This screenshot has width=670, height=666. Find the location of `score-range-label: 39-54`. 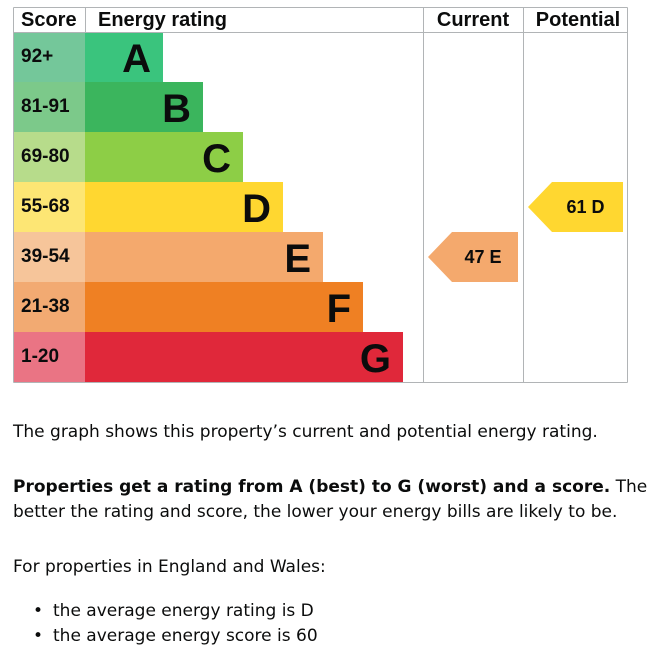

score-range-label: 39-54 is located at coordinates (45, 256).